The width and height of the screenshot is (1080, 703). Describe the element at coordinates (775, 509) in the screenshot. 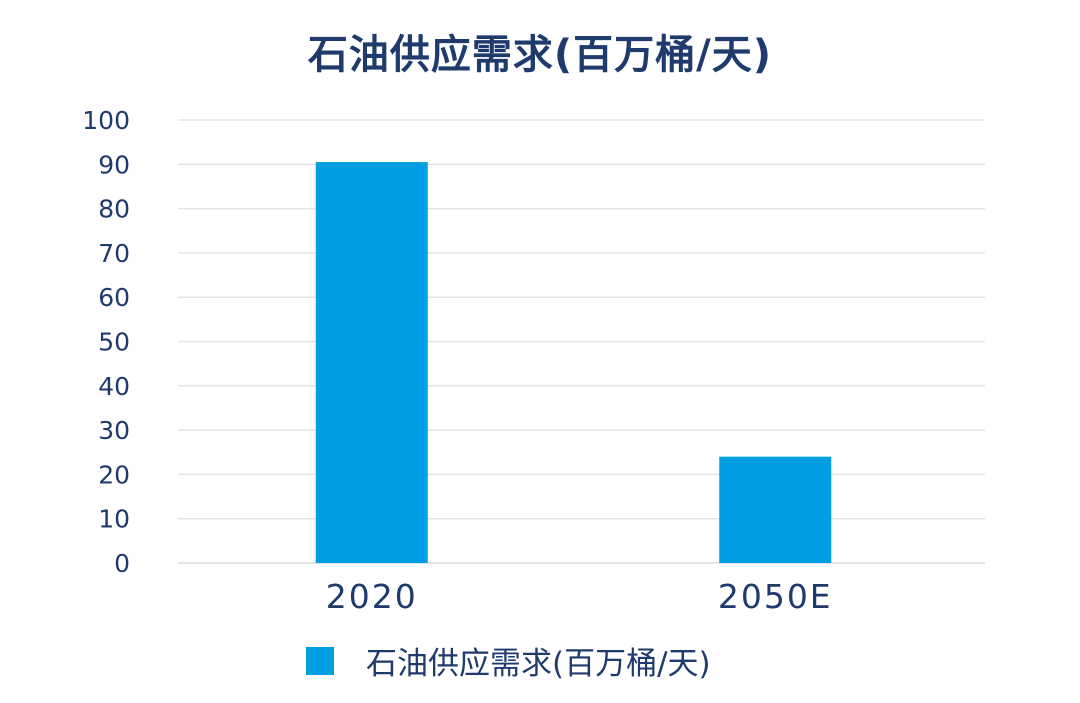

I see `bar-2050E` at that location.